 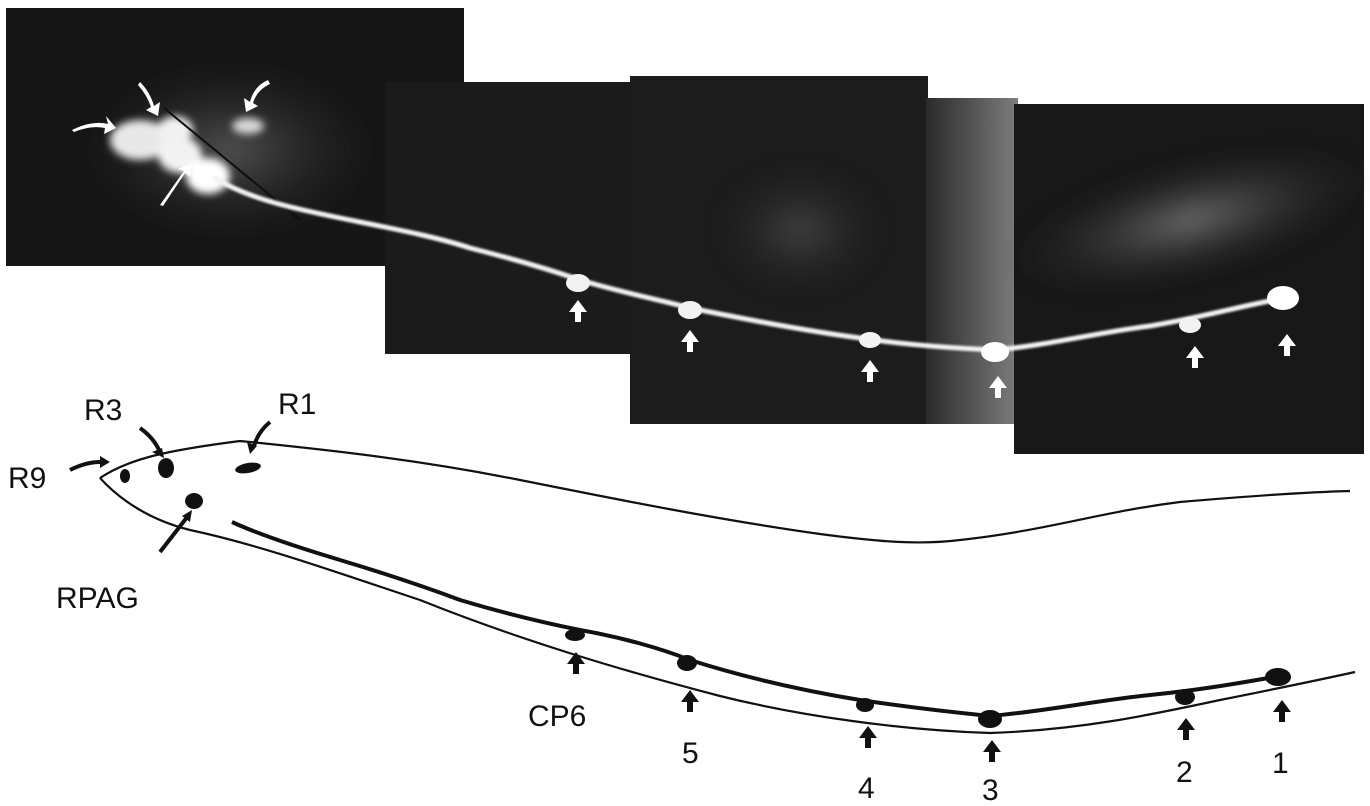 I want to click on arrow-r9-icon, so click(x=85, y=466).